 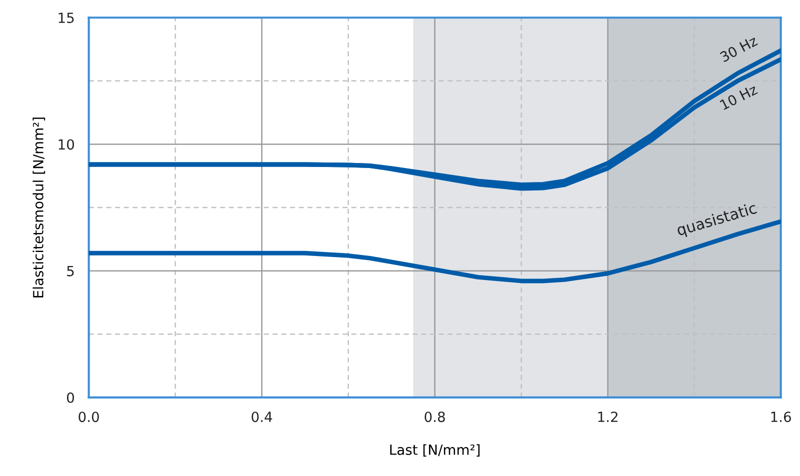 What do you see at coordinates (435, 450) in the screenshot?
I see `x-axis-title: Last [N/mm²]` at bounding box center [435, 450].